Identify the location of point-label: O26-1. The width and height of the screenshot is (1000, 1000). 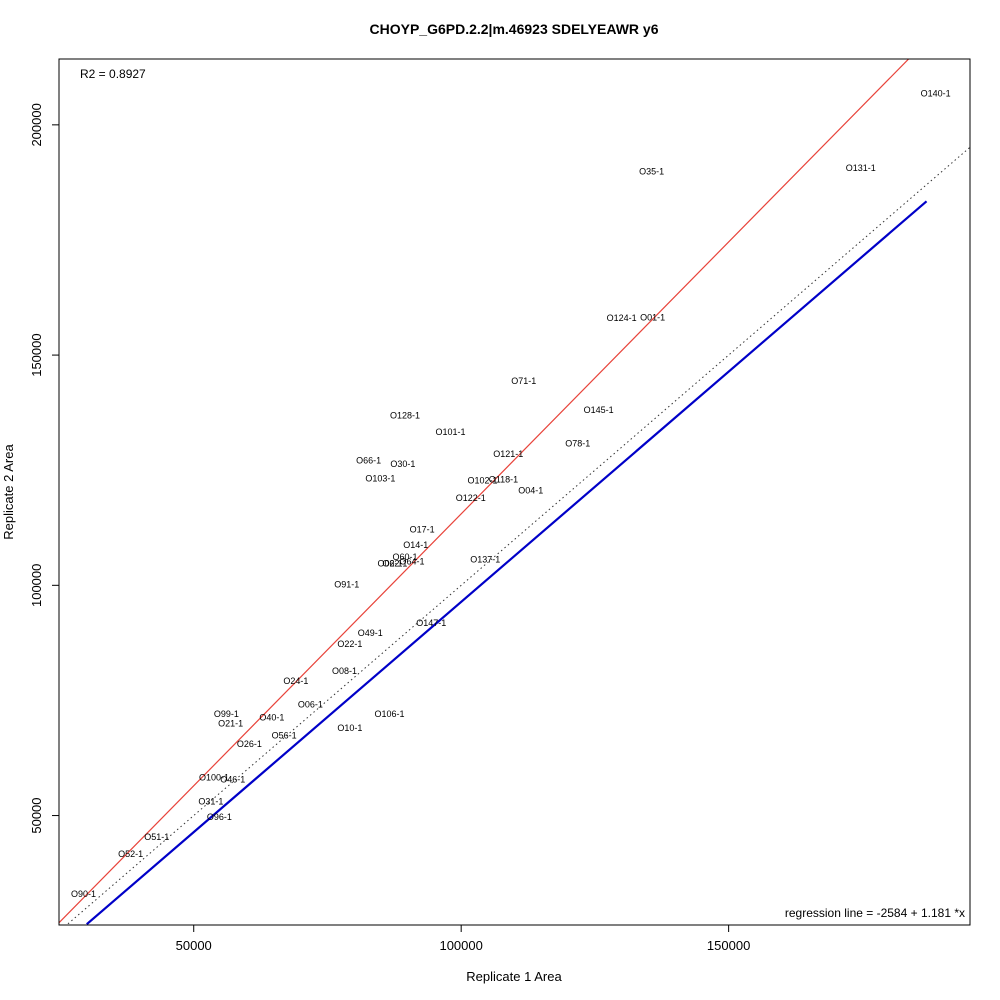
(249, 744).